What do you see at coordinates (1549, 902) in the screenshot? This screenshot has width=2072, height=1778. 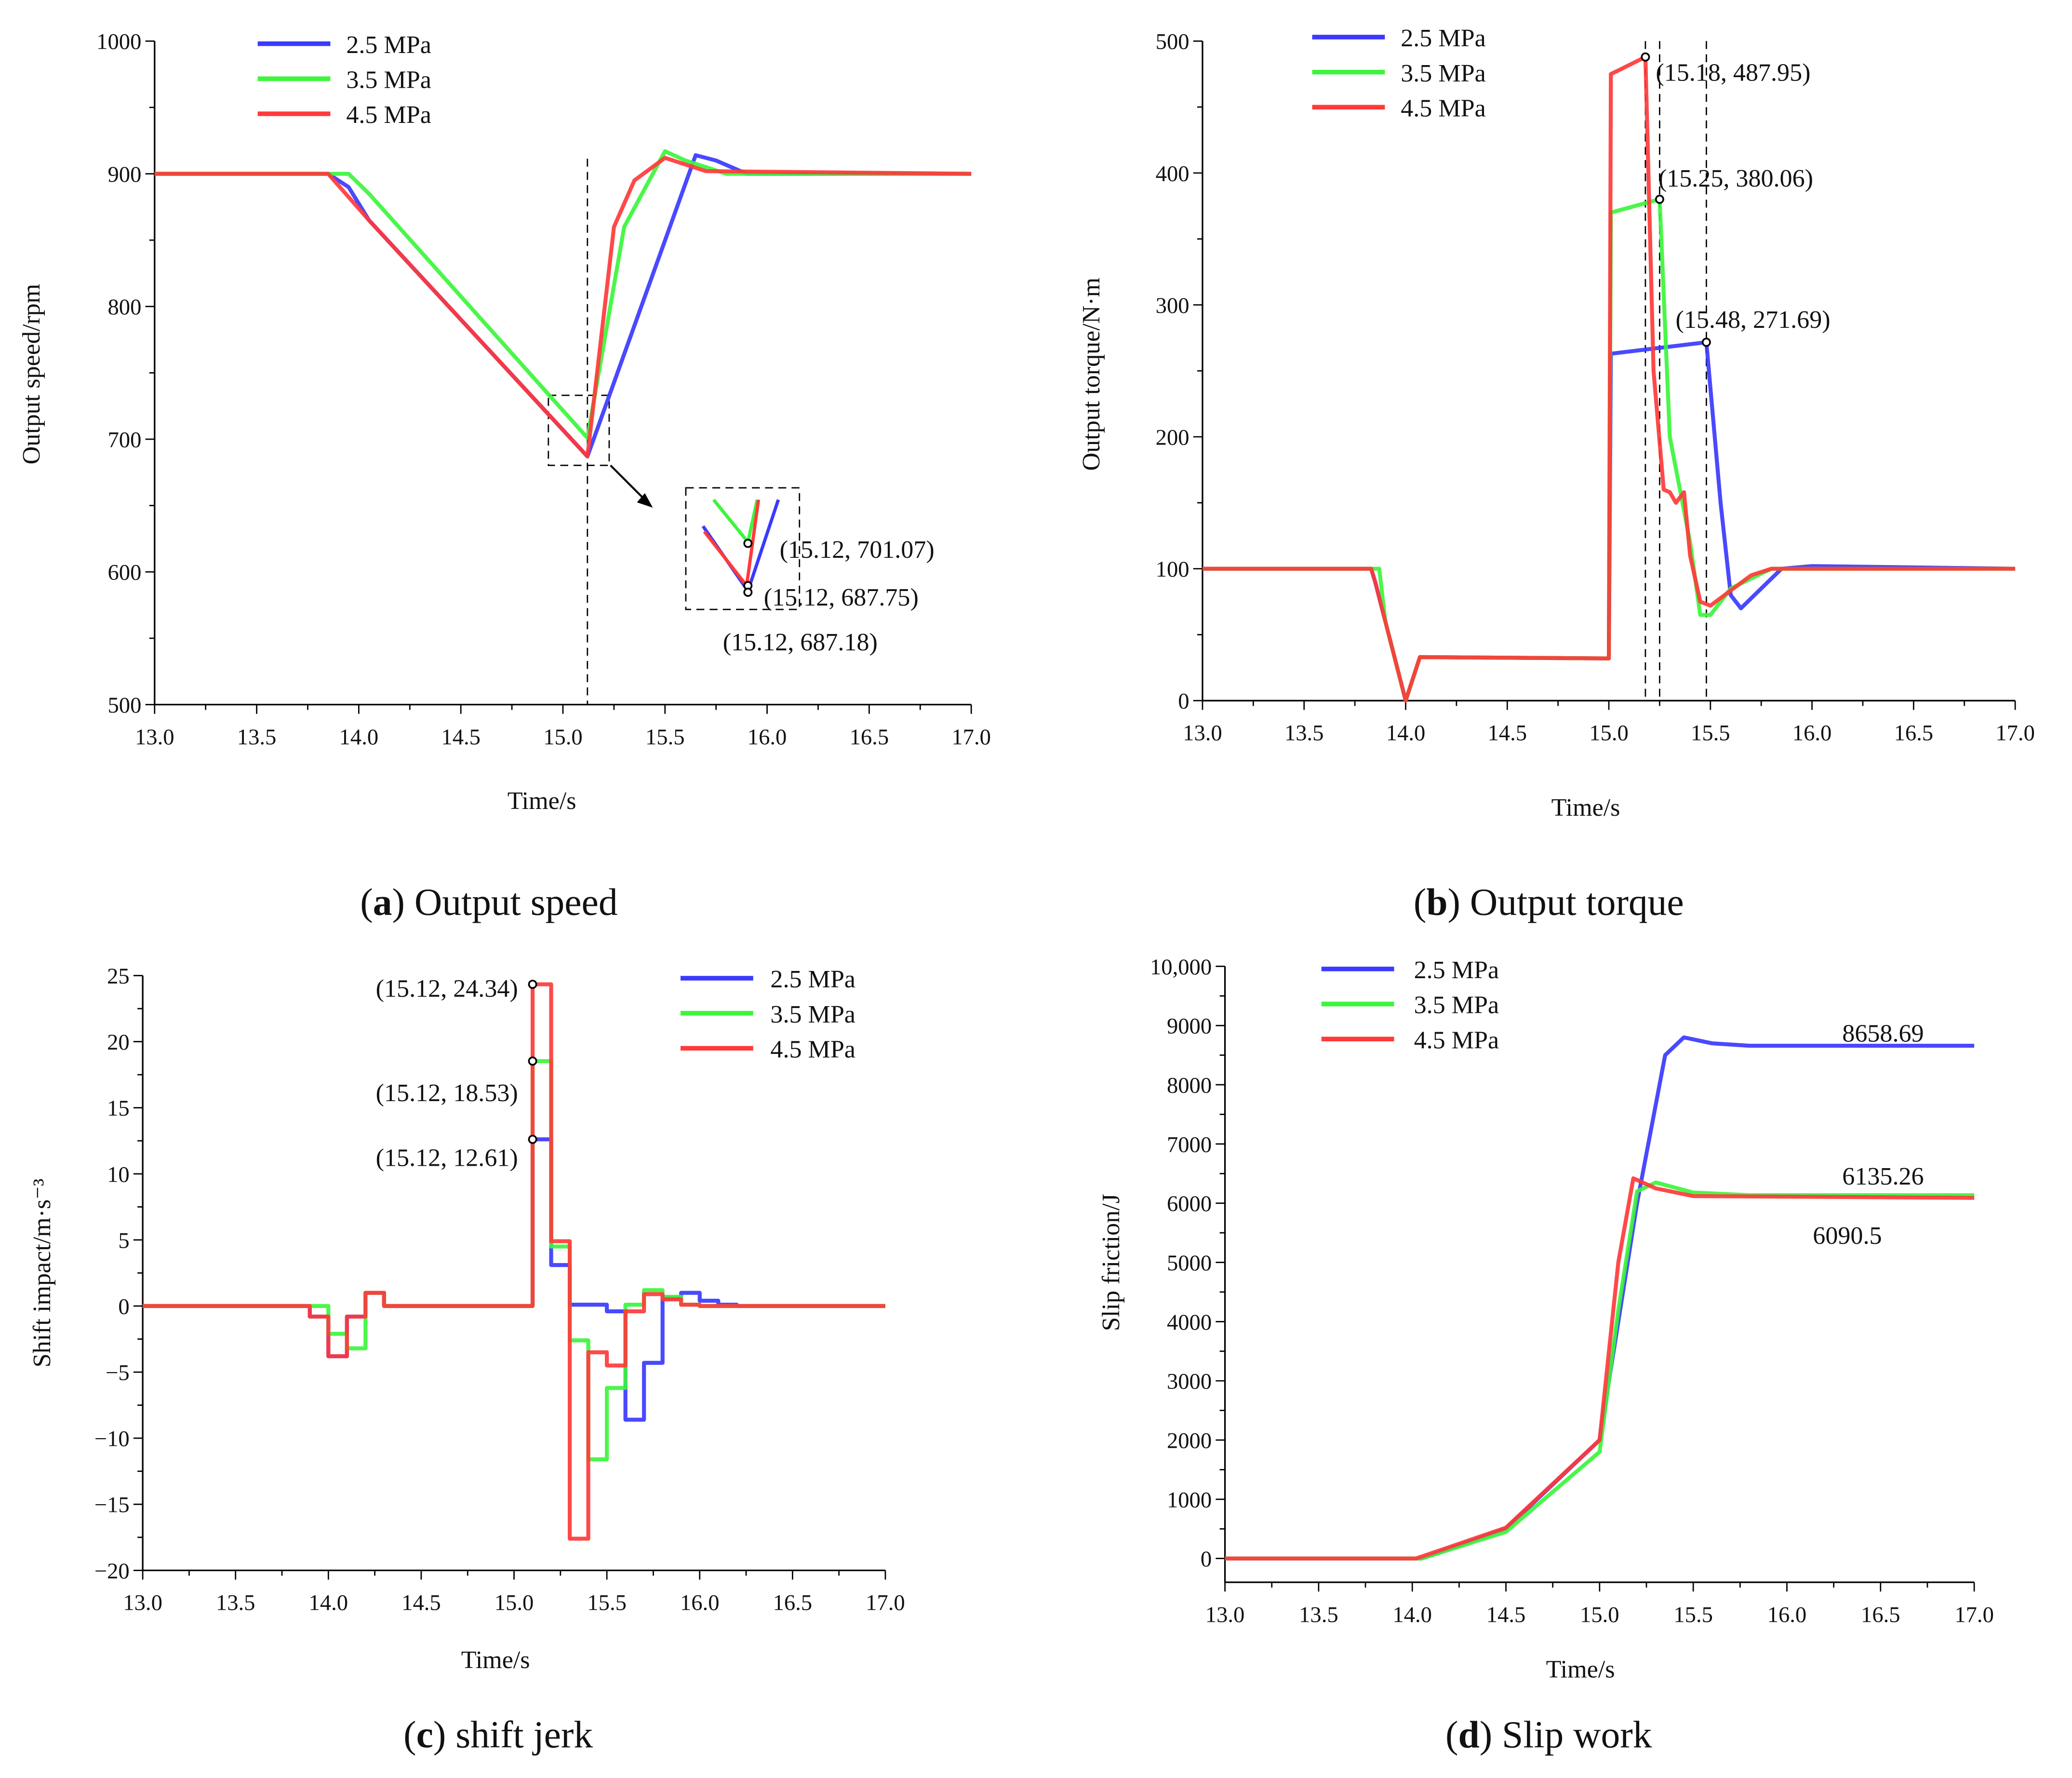 I see `figure-caption: (b) Output torque` at bounding box center [1549, 902].